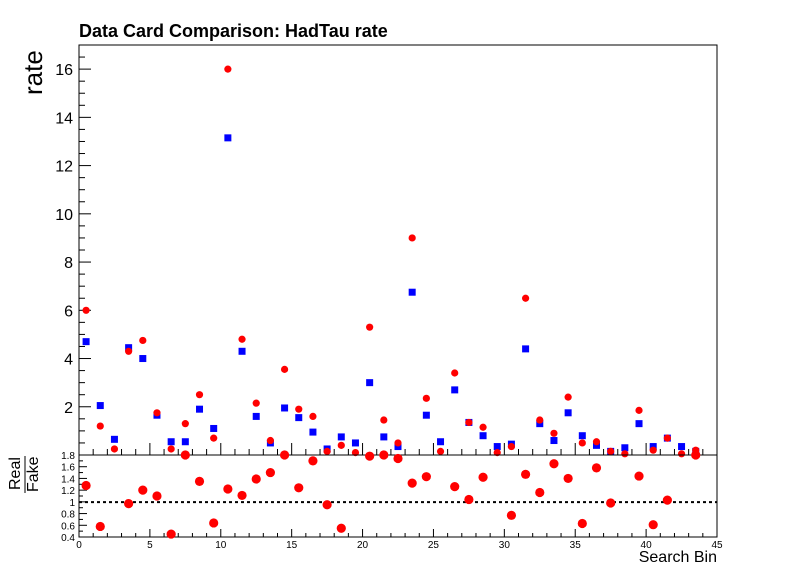 The height and width of the screenshot is (572, 796). I want to click on ratio-data-points, so click(391, 494).